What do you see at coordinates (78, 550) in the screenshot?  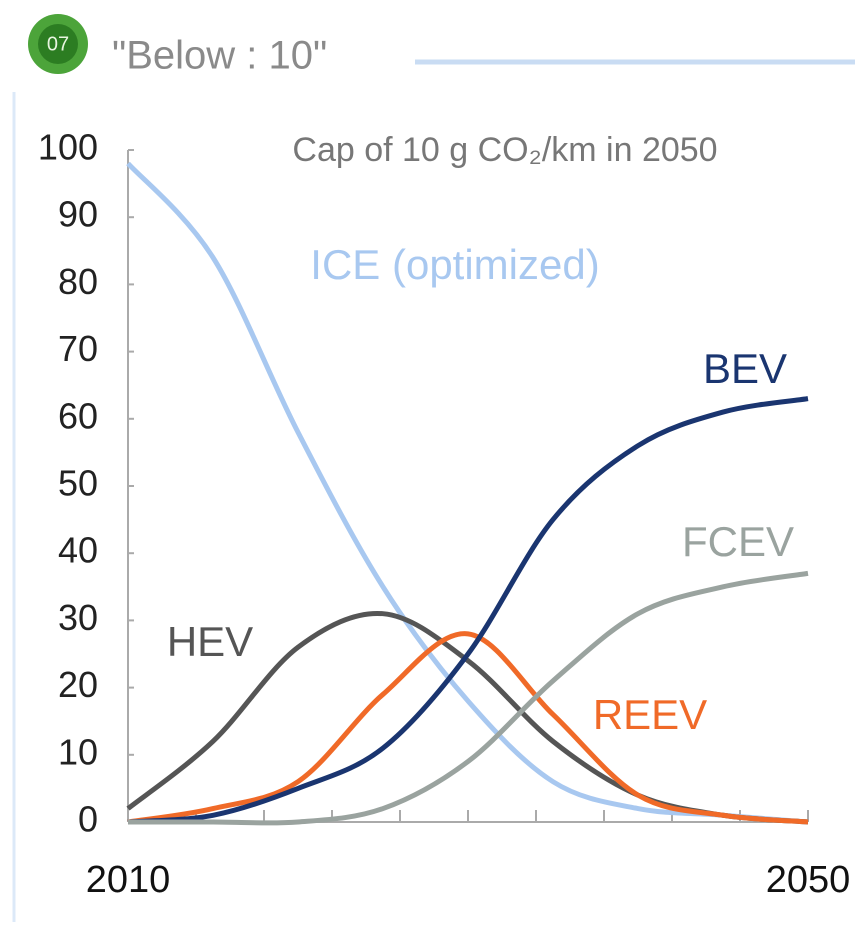 I see `y-tick-label: 40` at bounding box center [78, 550].